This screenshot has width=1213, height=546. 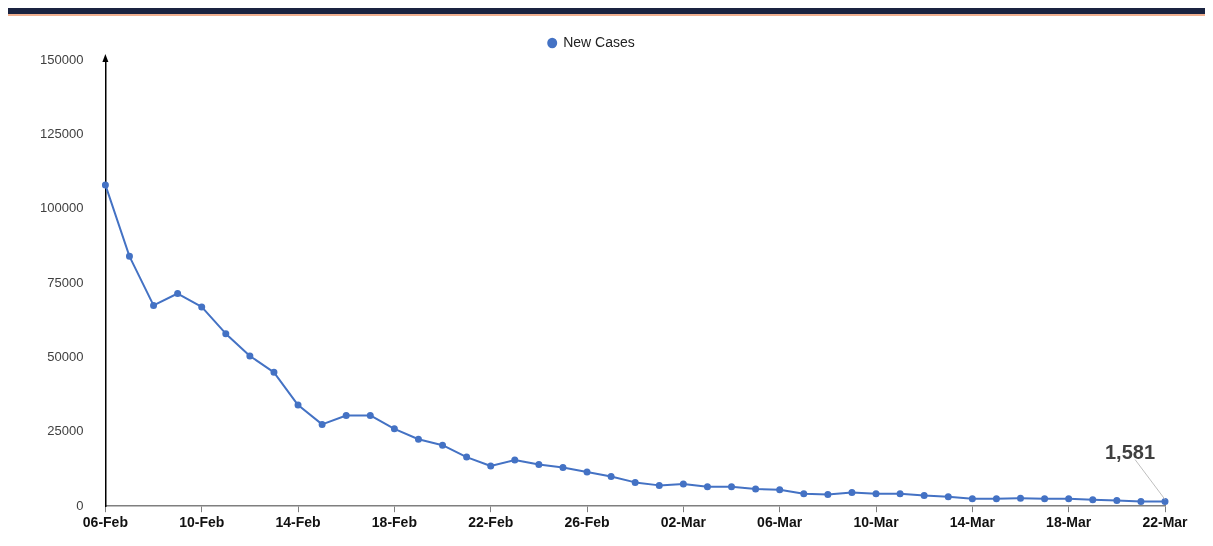 What do you see at coordinates (972, 522) in the screenshot?
I see `x-tick-label: 14-Mar` at bounding box center [972, 522].